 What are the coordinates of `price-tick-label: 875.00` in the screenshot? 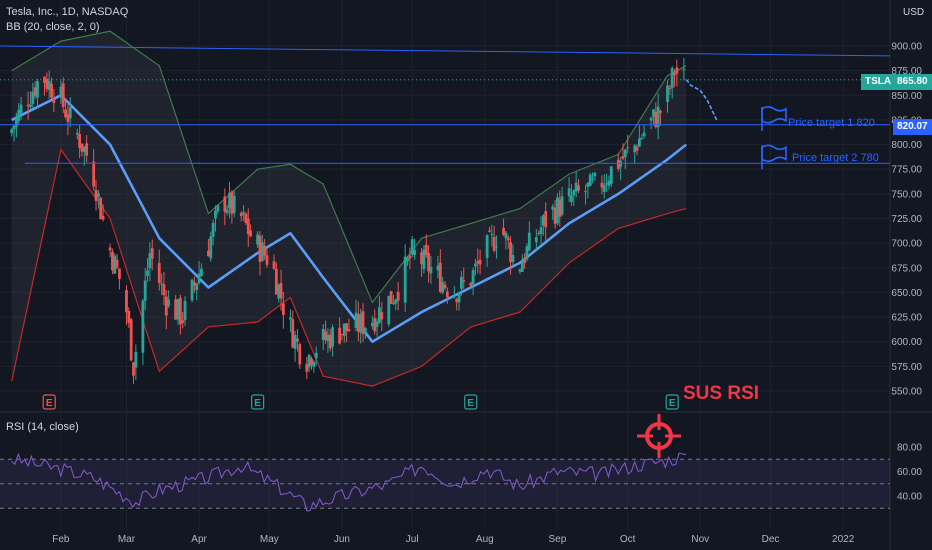 It's located at (906, 71).